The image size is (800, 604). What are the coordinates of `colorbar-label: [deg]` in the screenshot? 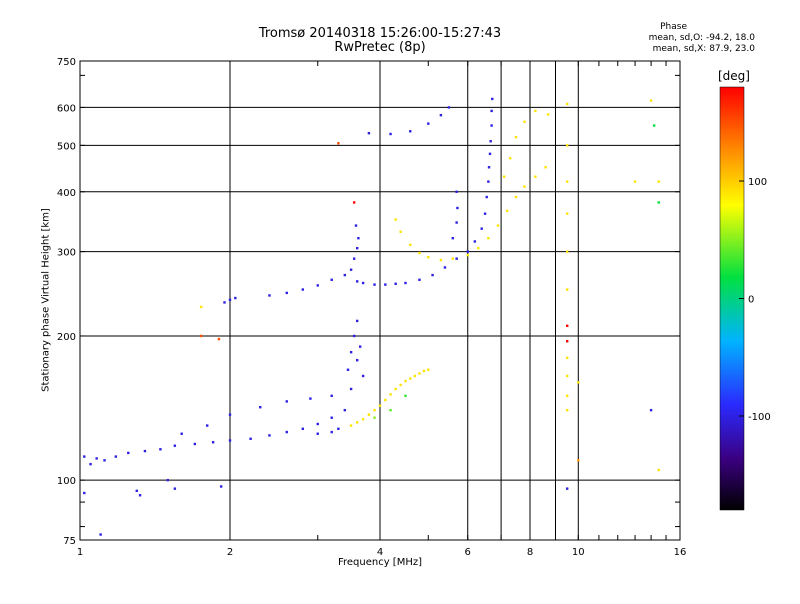 It's located at (734, 76).